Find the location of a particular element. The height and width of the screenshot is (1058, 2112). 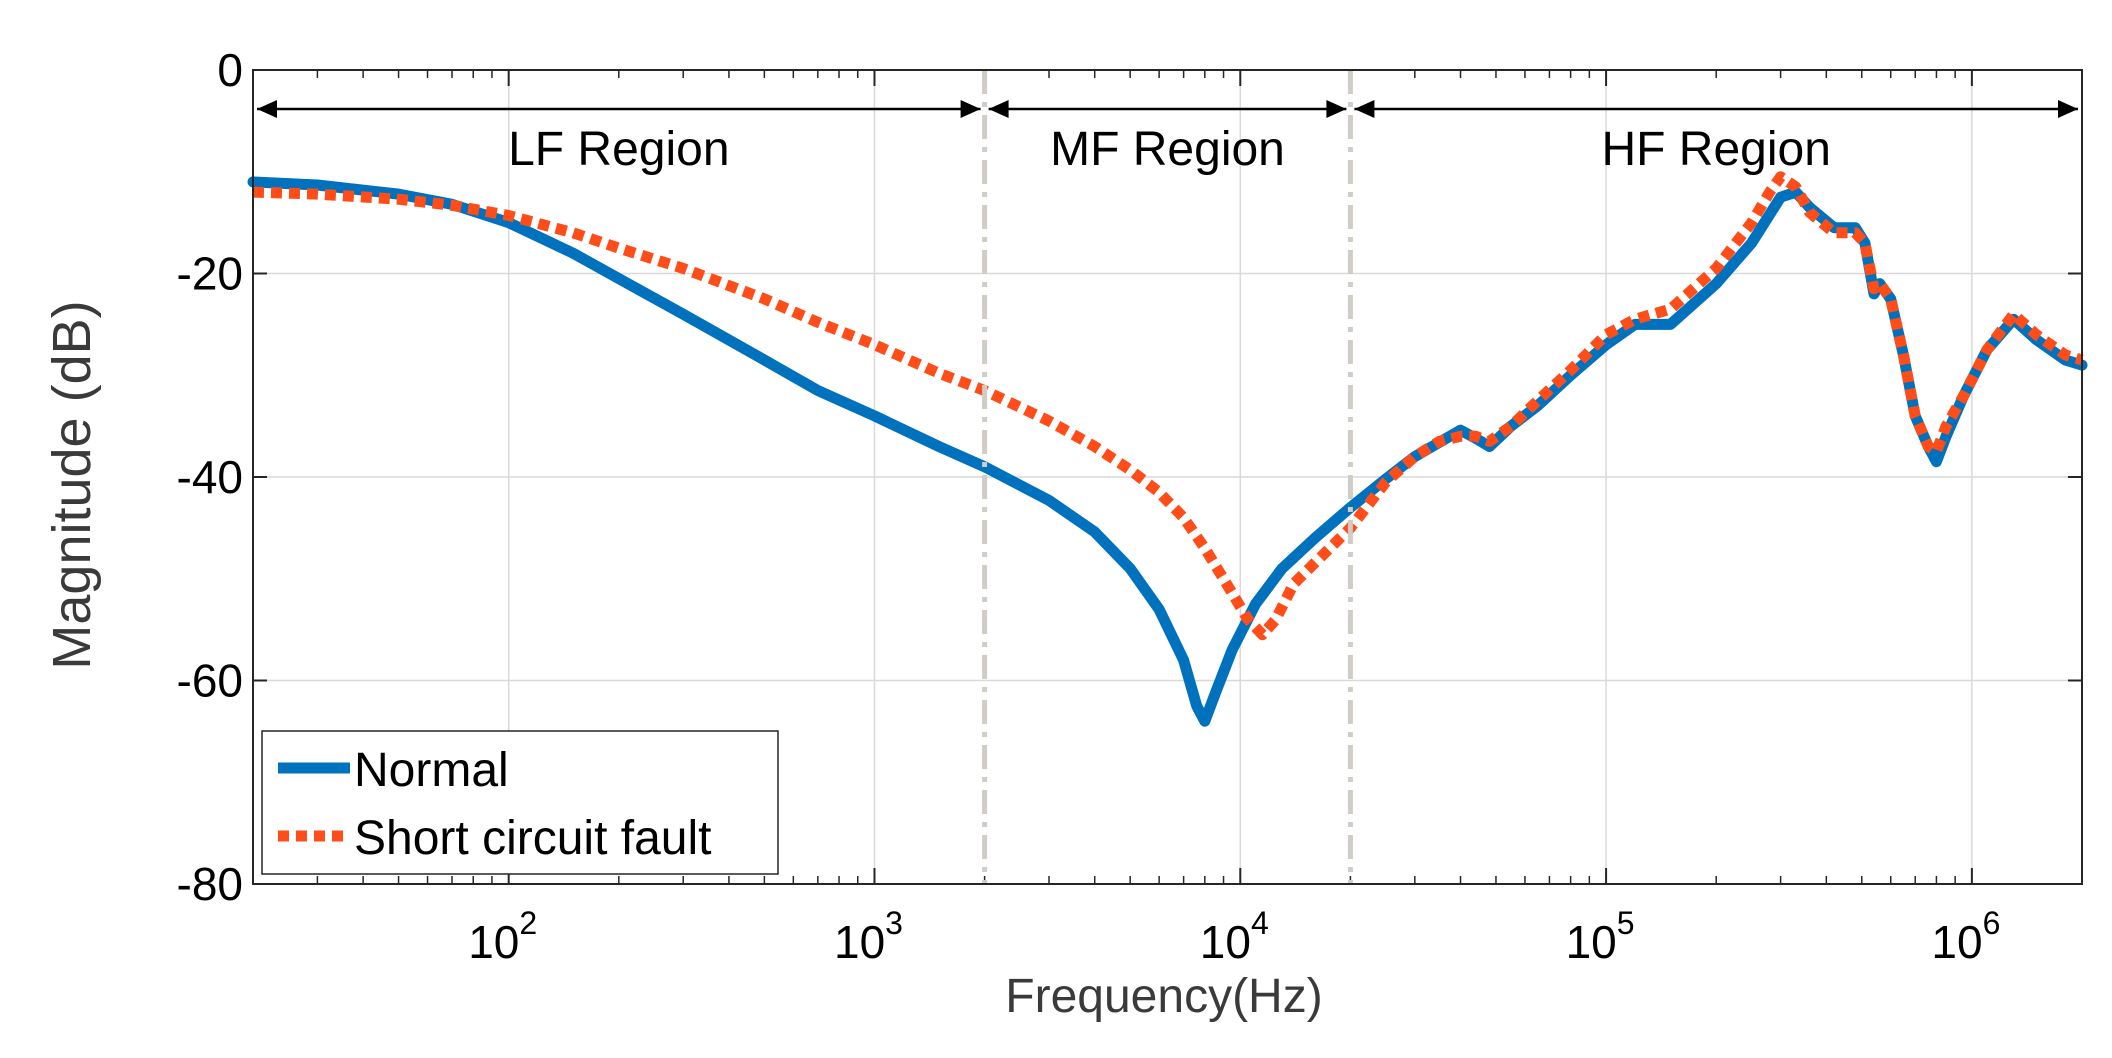

legend-label-fault: Short circuit fault is located at coordinates (532, 838).